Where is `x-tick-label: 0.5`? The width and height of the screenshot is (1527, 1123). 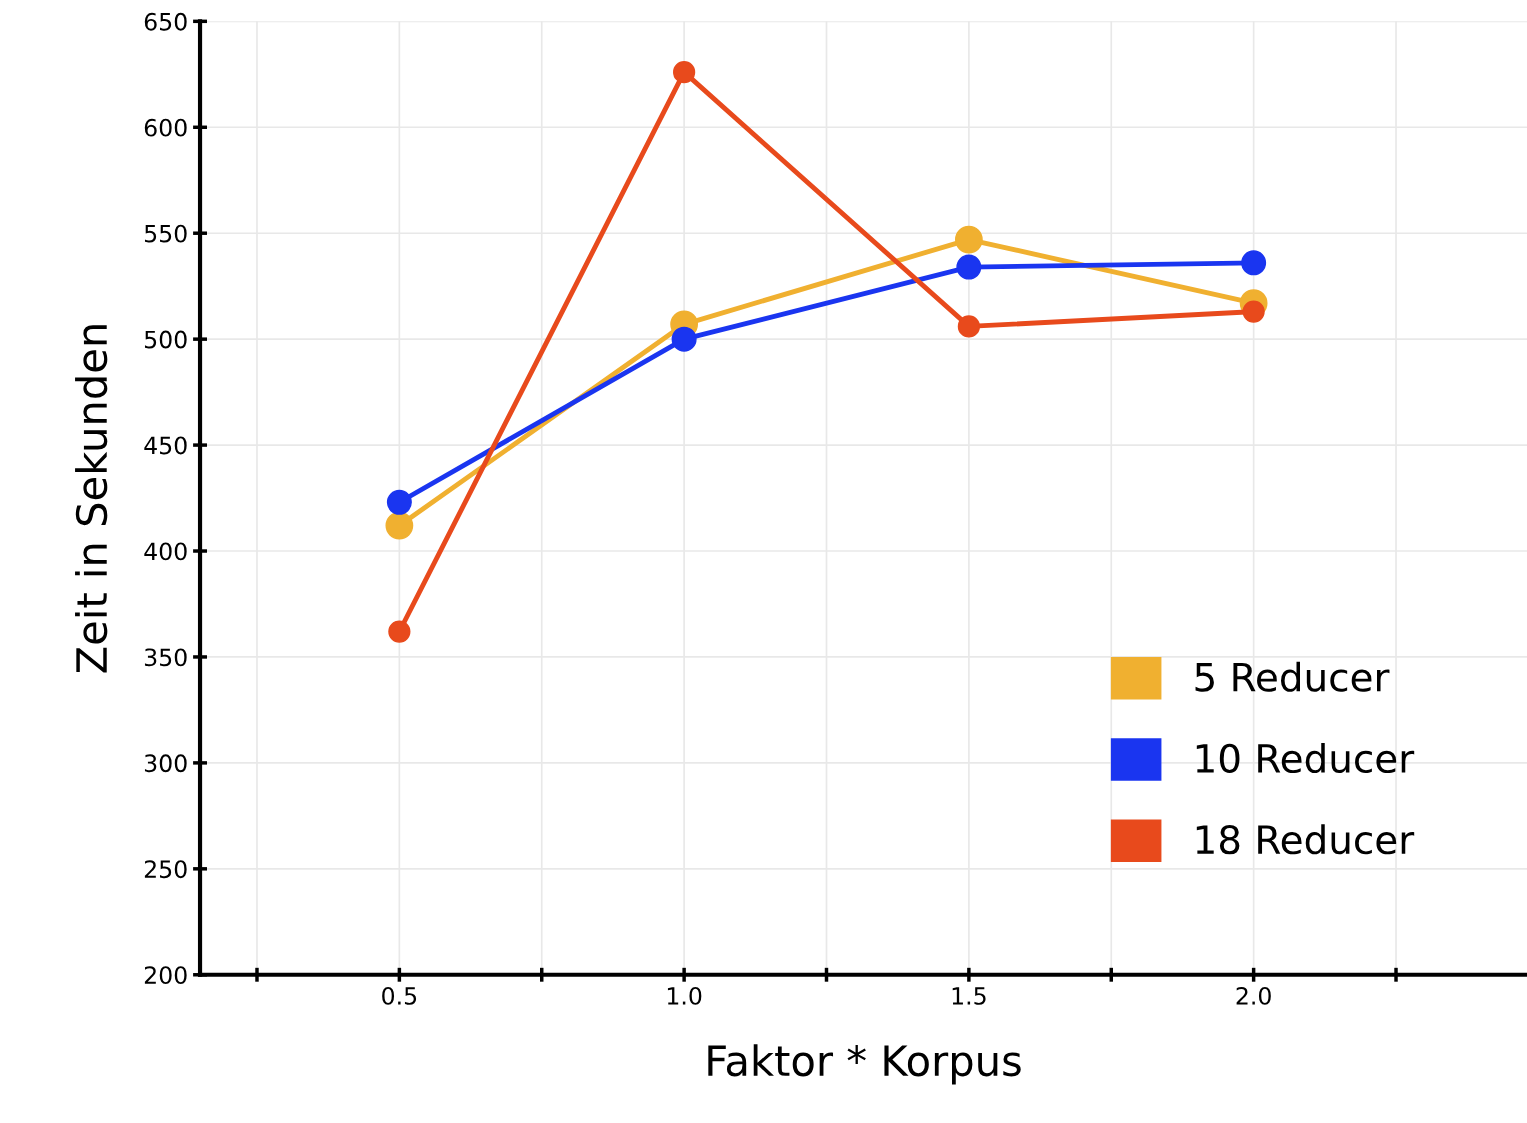 x-tick-label: 0.5 is located at coordinates (399, 995).